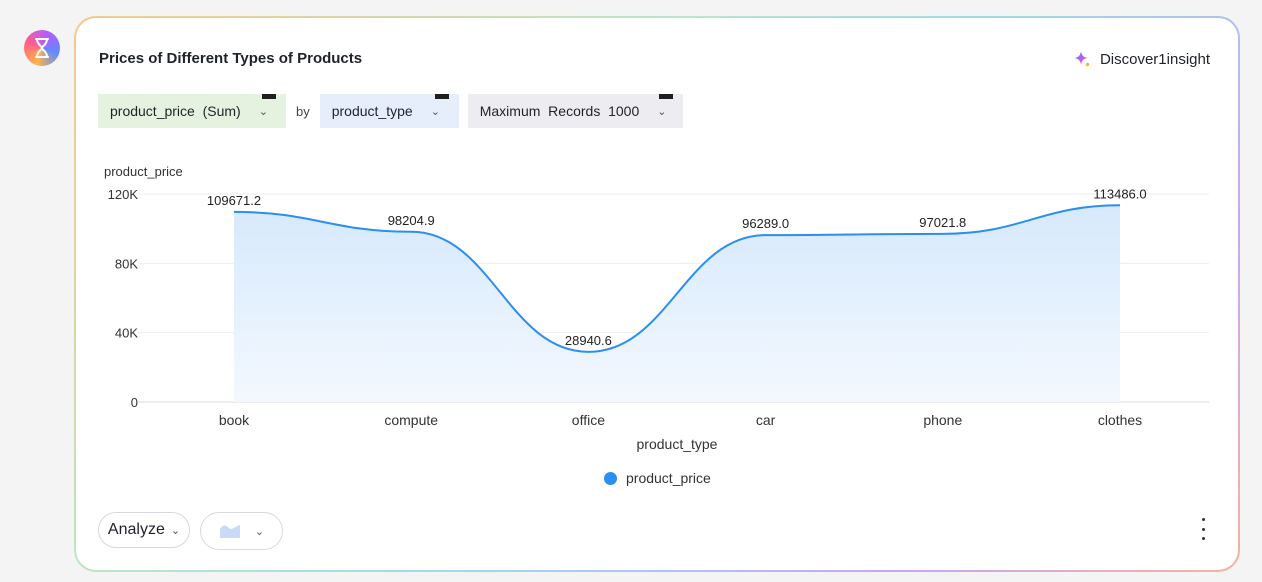 This screenshot has width=1262, height=582. What do you see at coordinates (588, 340) in the screenshot?
I see `data-label: 28940.6` at bounding box center [588, 340].